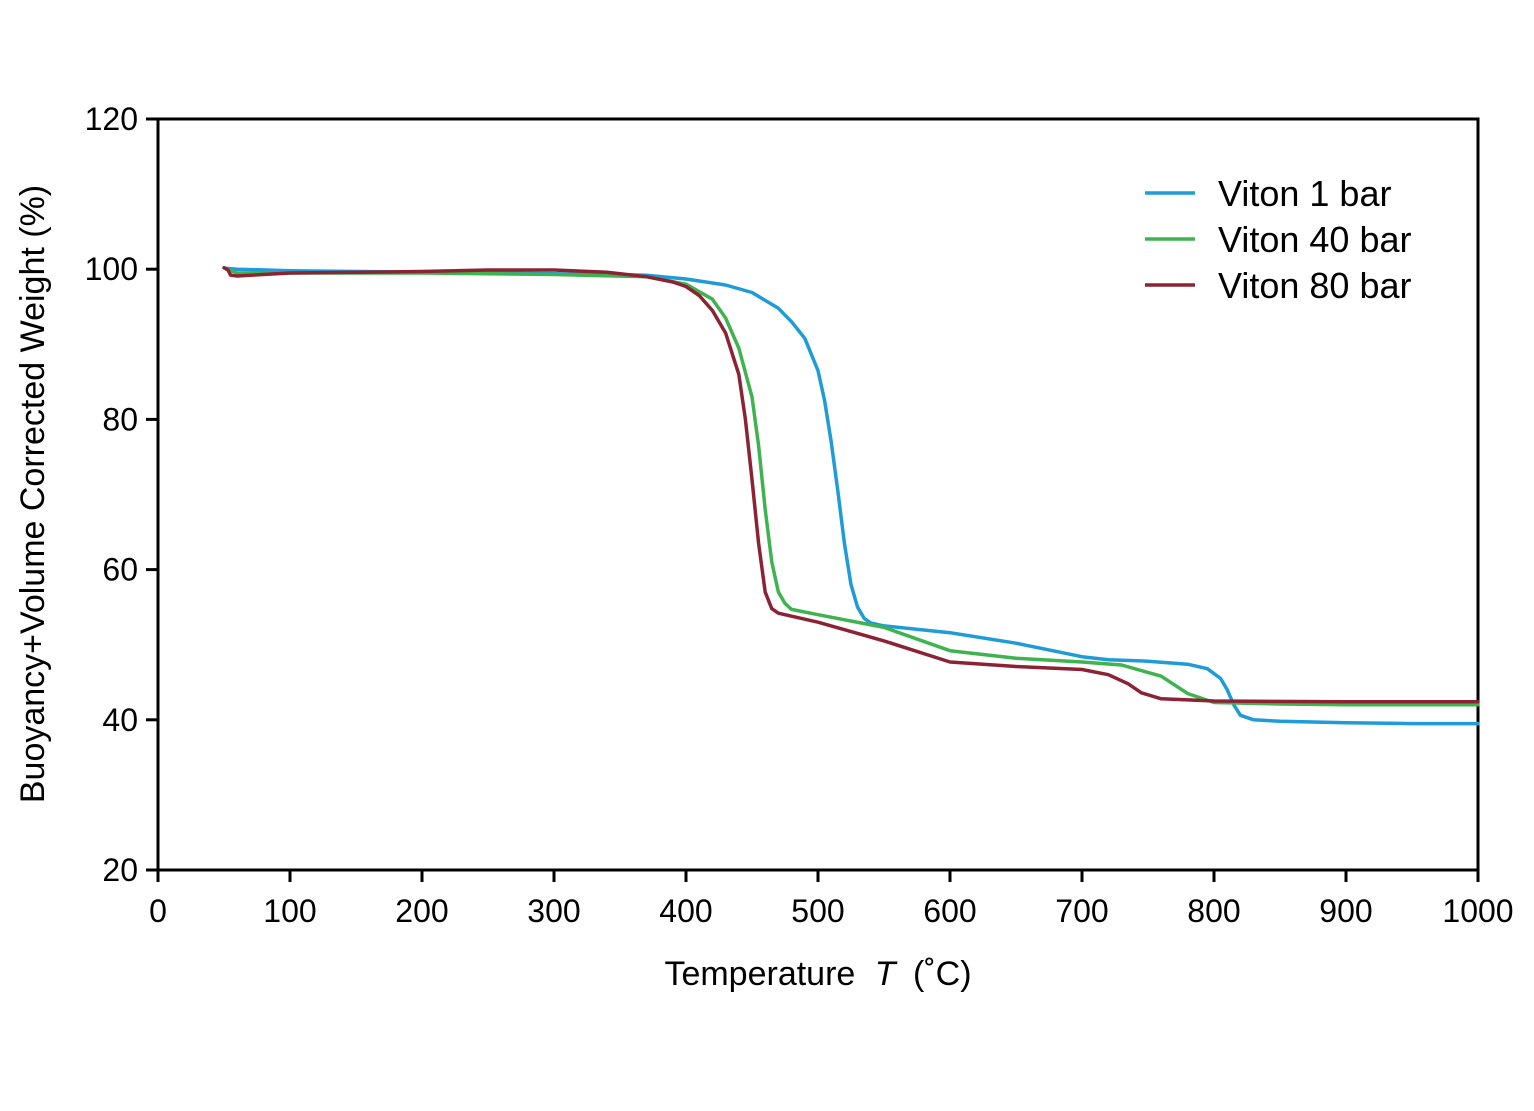 This screenshot has height=1111, width=1534. I want to click on y-tick-label: 40, so click(120, 720).